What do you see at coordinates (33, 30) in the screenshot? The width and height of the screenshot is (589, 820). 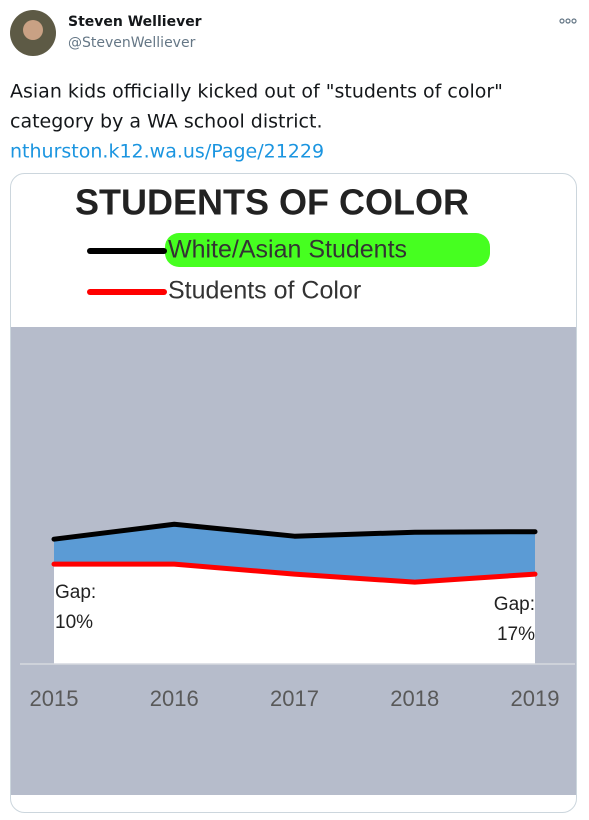 I see `avatar-face` at bounding box center [33, 30].